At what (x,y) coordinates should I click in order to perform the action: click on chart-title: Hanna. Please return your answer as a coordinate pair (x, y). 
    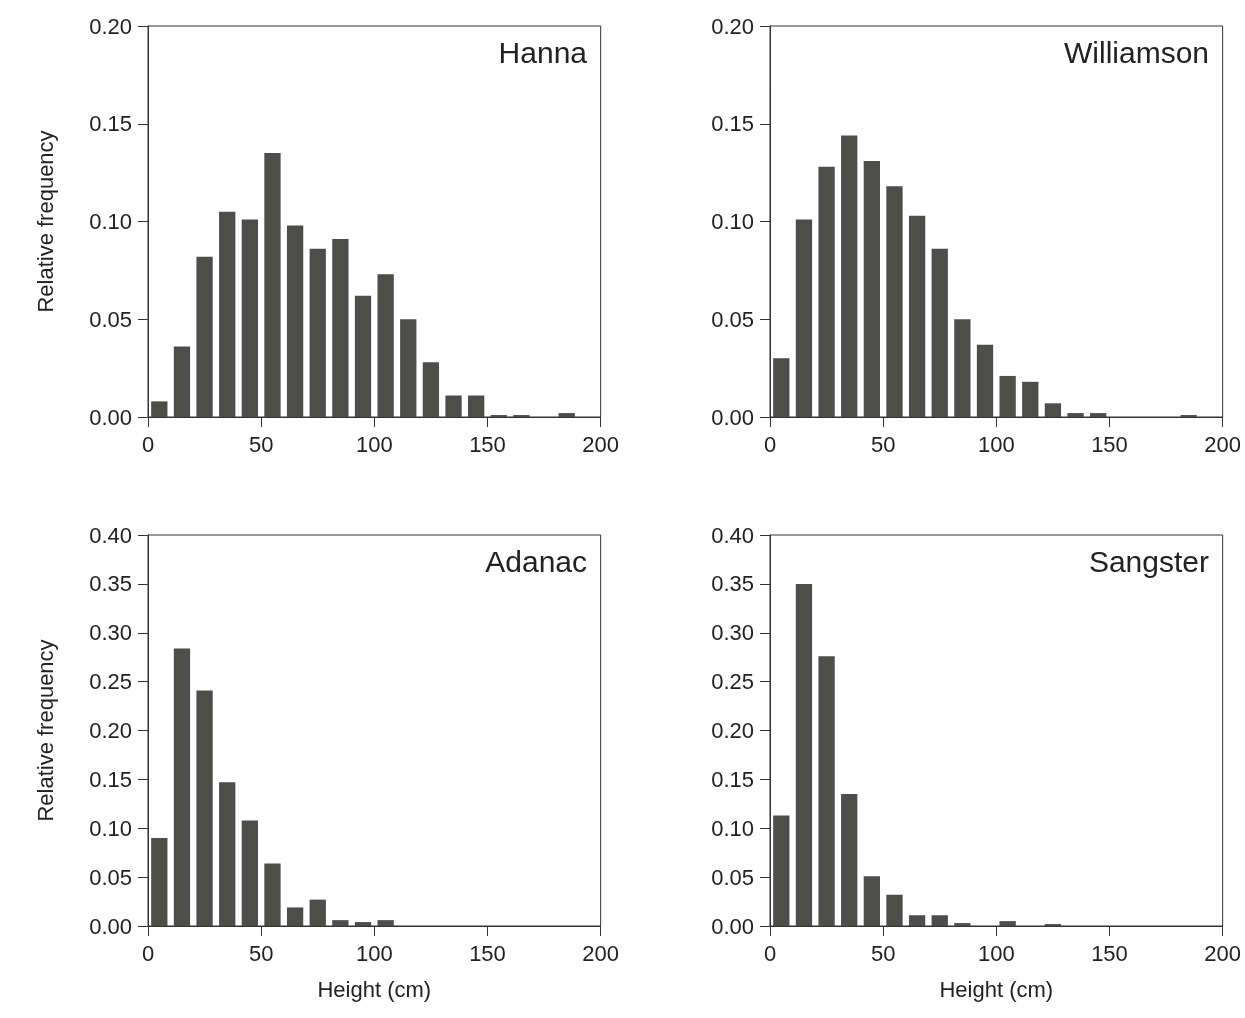
    Looking at the image, I should click on (543, 52).